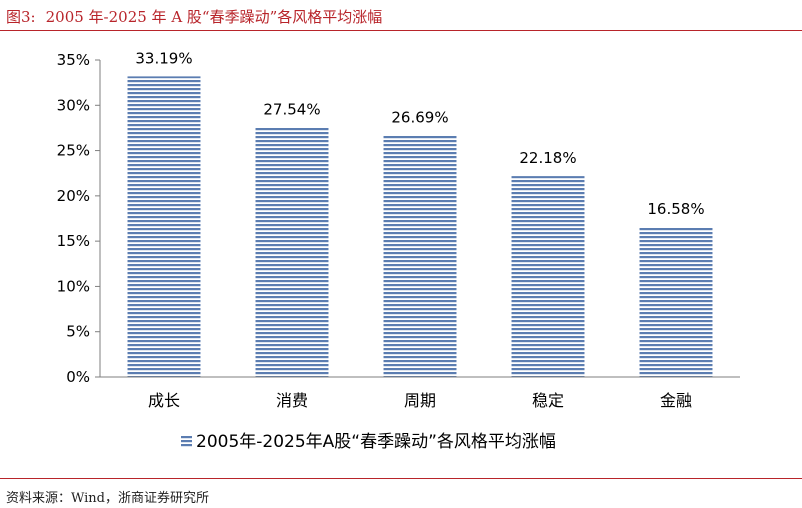 Image resolution: width=802 pixels, height=508 pixels. Describe the element at coordinates (675, 209) in the screenshot. I see `data-label: 16.58%` at that location.